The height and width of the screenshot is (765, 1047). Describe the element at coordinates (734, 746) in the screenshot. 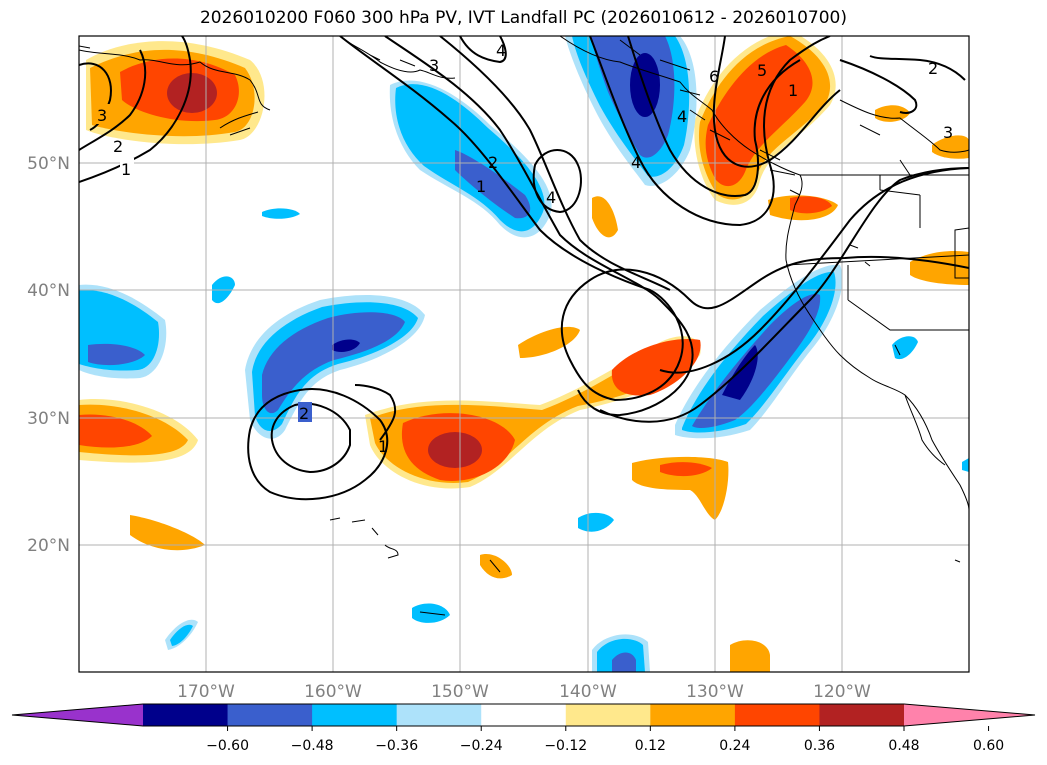

I see `colorbar-tick-label: 0.24` at that location.